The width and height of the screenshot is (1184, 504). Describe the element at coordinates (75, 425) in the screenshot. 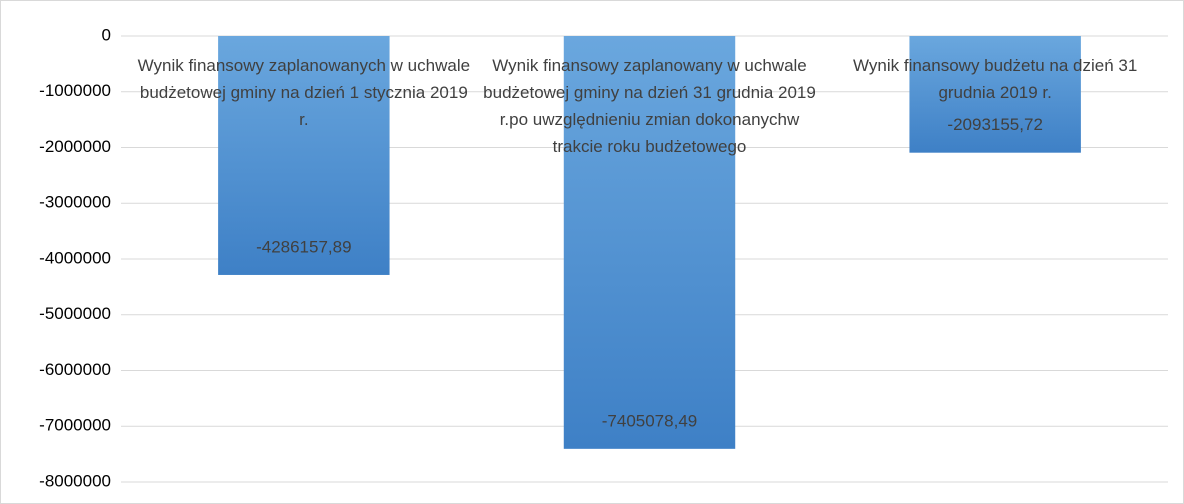

I see `y-tick-label: -7000000` at that location.